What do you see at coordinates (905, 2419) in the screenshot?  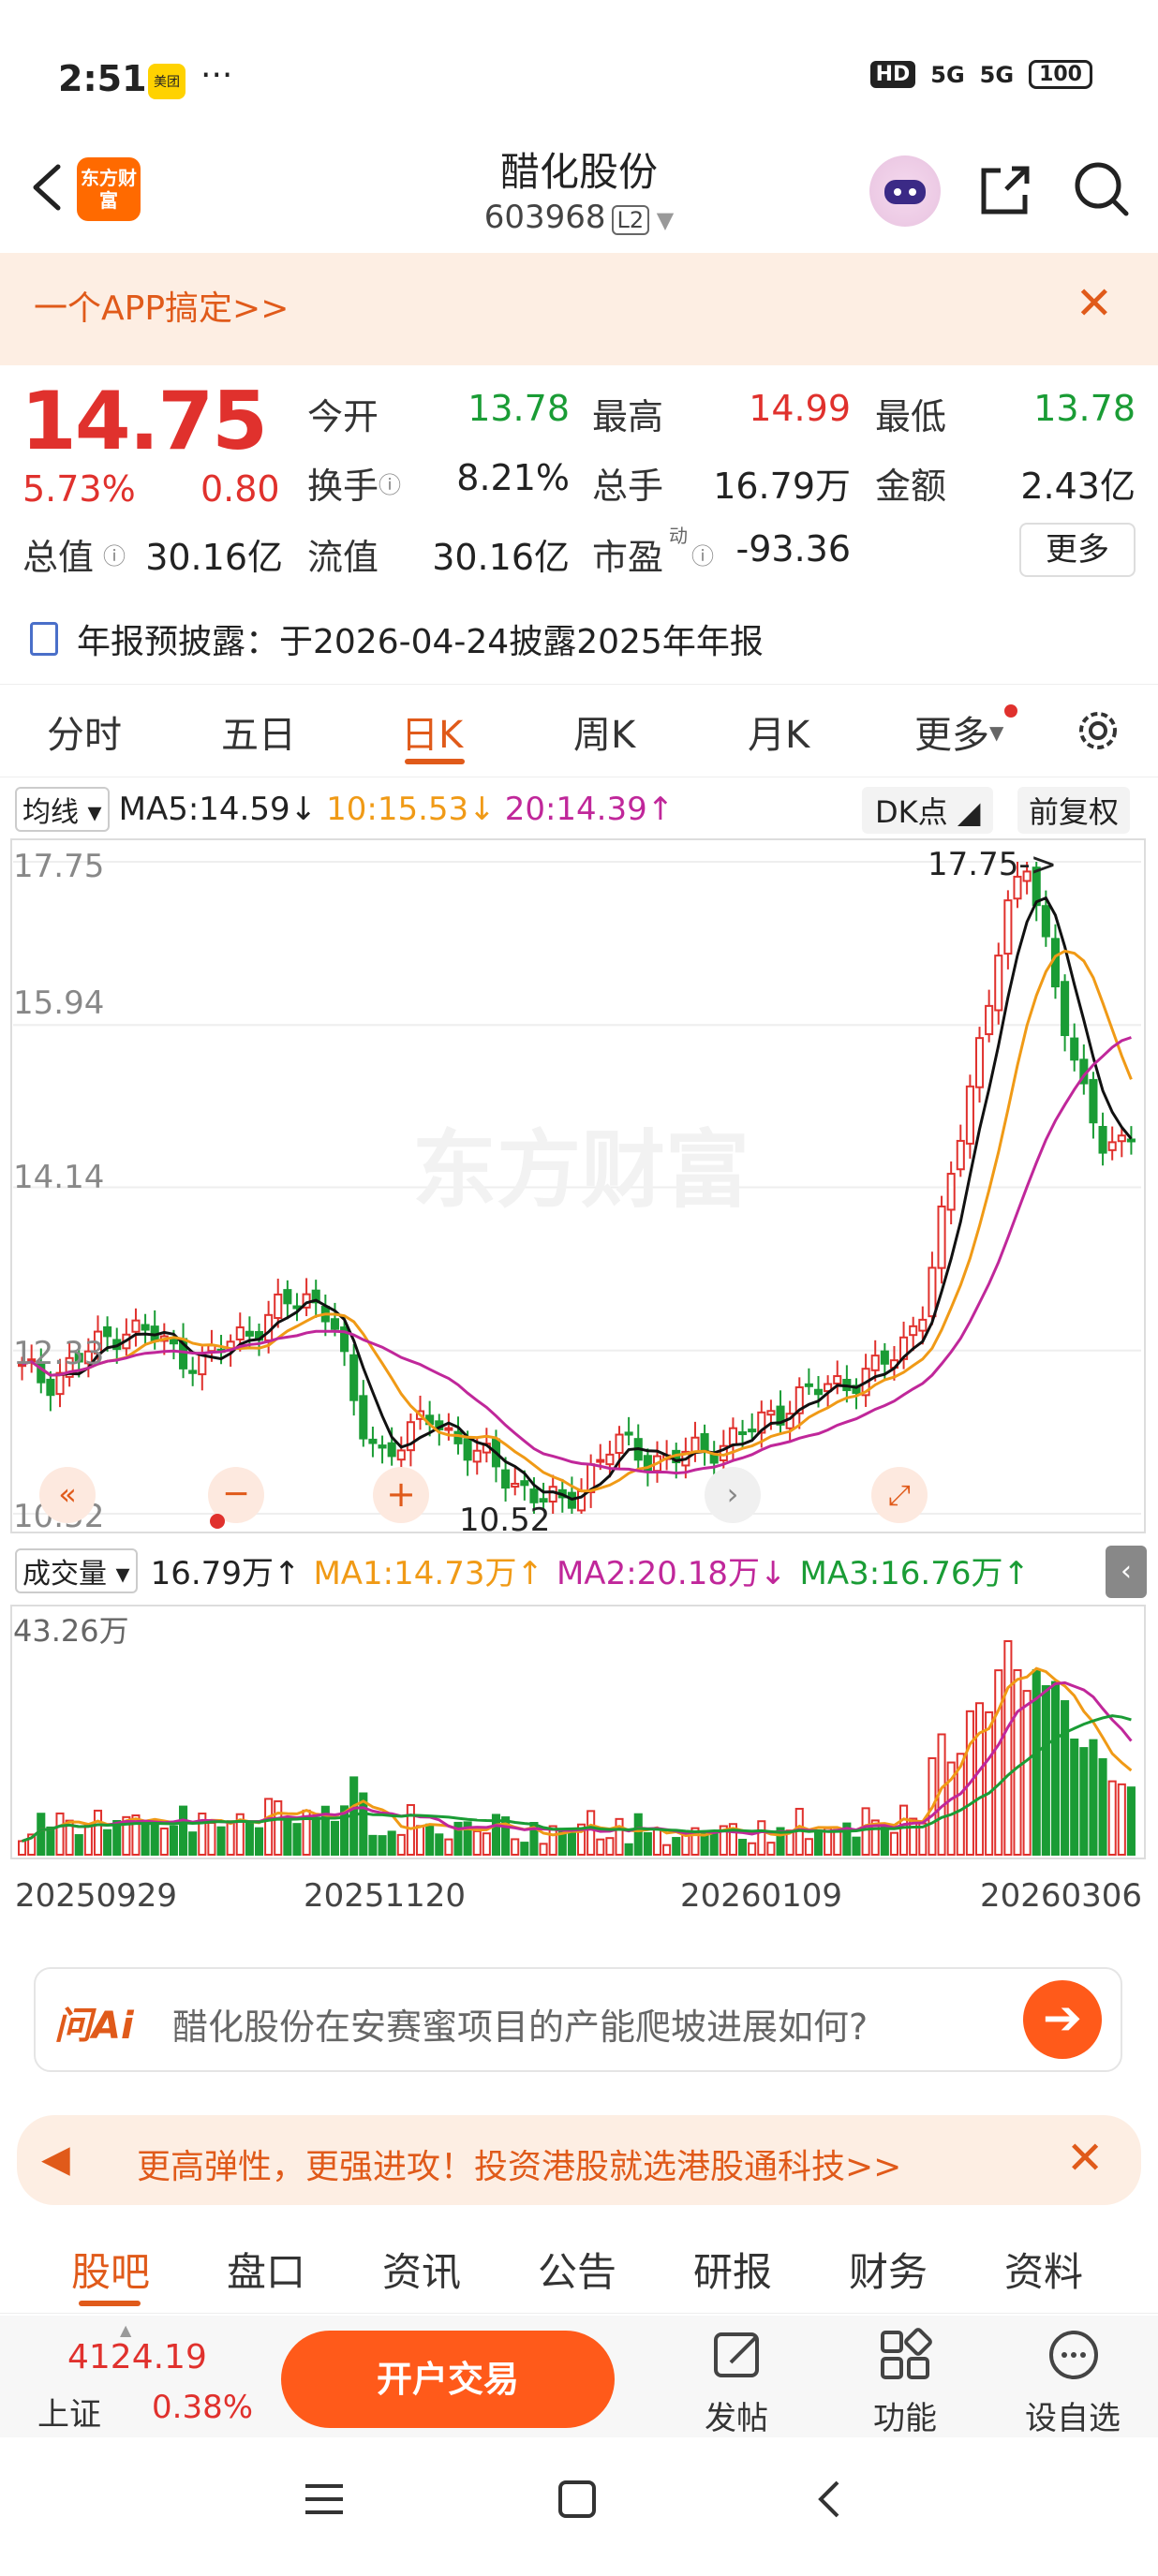 I see `functions-label: 功能` at bounding box center [905, 2419].